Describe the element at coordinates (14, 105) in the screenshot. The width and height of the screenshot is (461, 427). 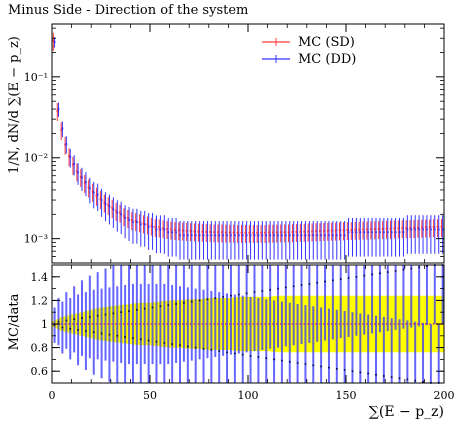
I see `main-y-axis-label: 1/N, dN/d ∑(E − p_z)` at that location.